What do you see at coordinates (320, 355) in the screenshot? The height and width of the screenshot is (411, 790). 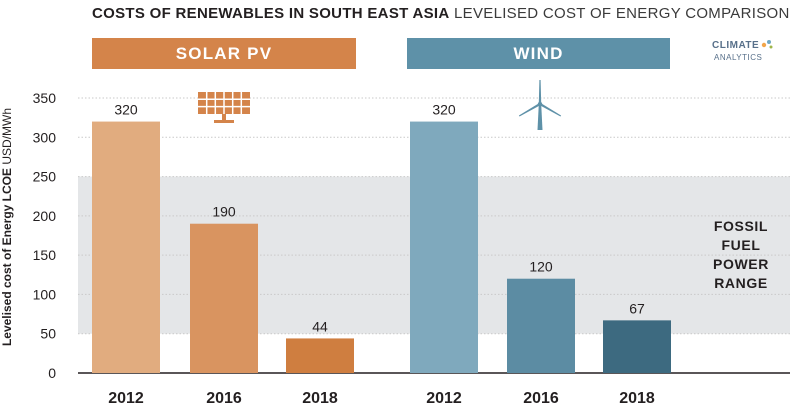 I see `solar-bar-2018` at bounding box center [320, 355].